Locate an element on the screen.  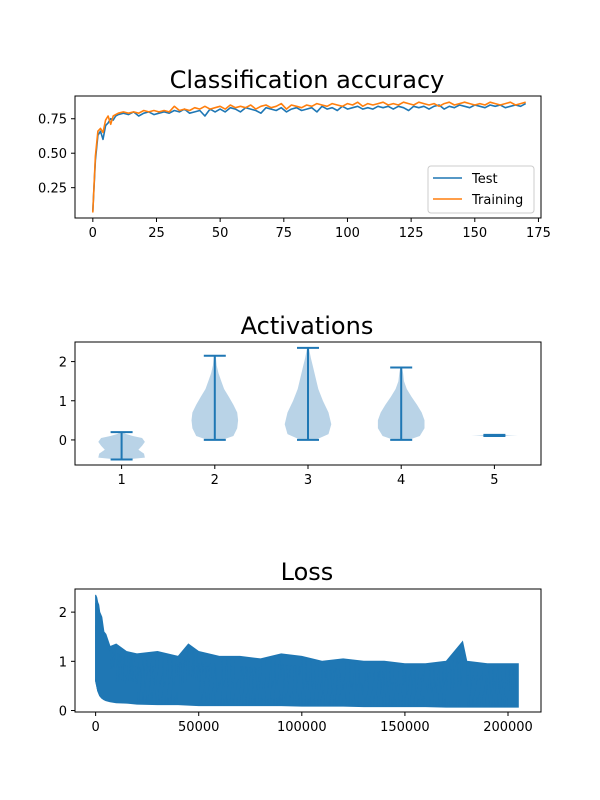
loss-x-ticks: 0 50000 100000 150000 200000 is located at coordinates (312, 723).